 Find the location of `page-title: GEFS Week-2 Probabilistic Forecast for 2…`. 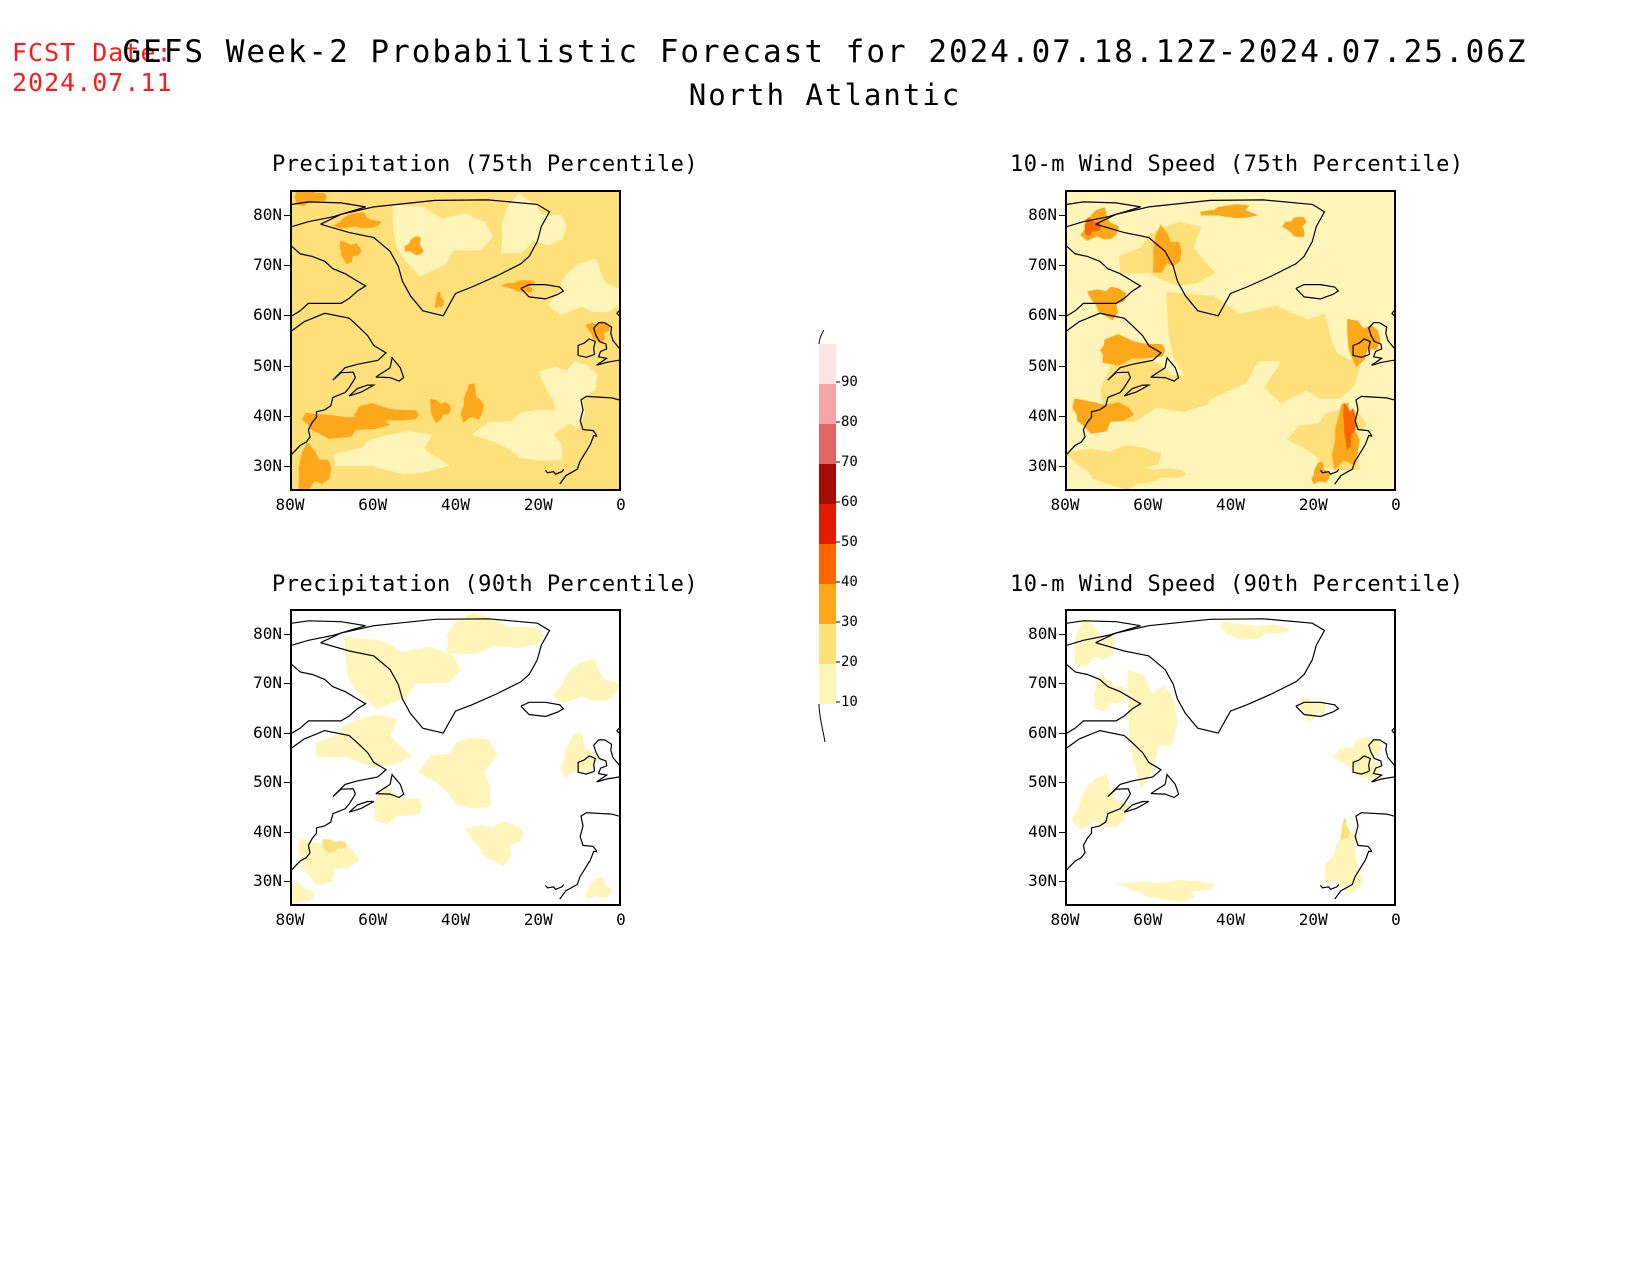

page-title: GEFS Week-2 Probabilistic Forecast for 2… is located at coordinates (825, 52).